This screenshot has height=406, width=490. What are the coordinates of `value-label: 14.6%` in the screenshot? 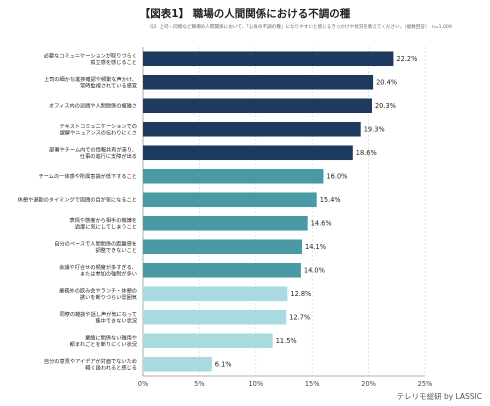 It's located at (321, 224).